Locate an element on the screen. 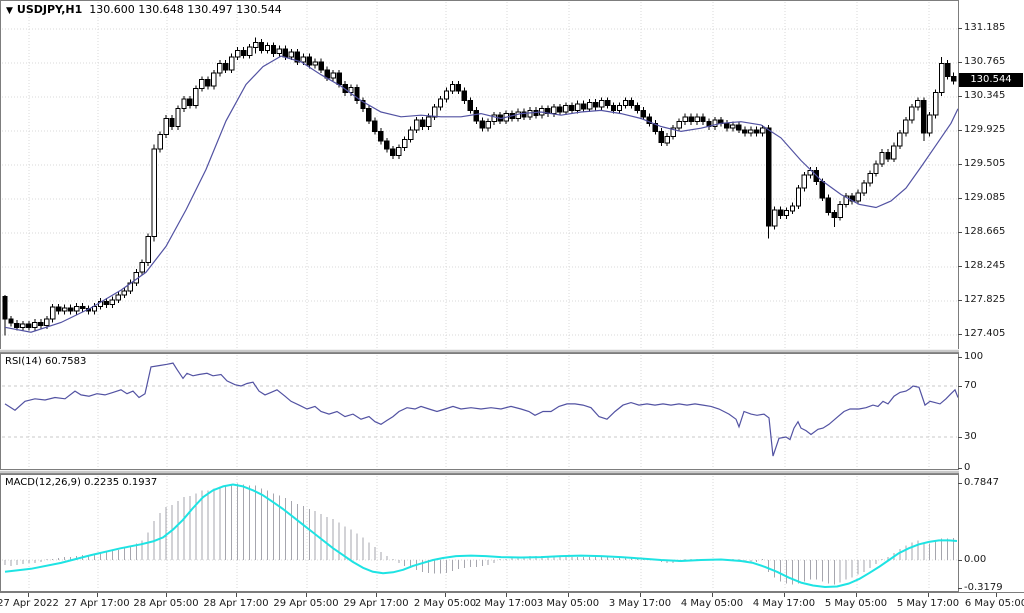  macd-axis-label: -0.3179 is located at coordinates (983, 587).